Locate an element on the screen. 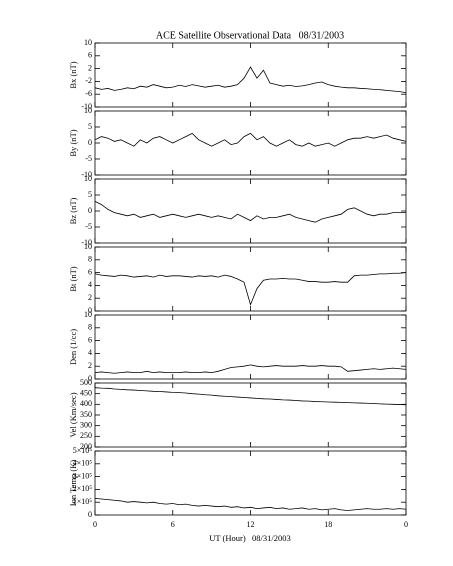  x-tick-label: 12 is located at coordinates (251, 524).